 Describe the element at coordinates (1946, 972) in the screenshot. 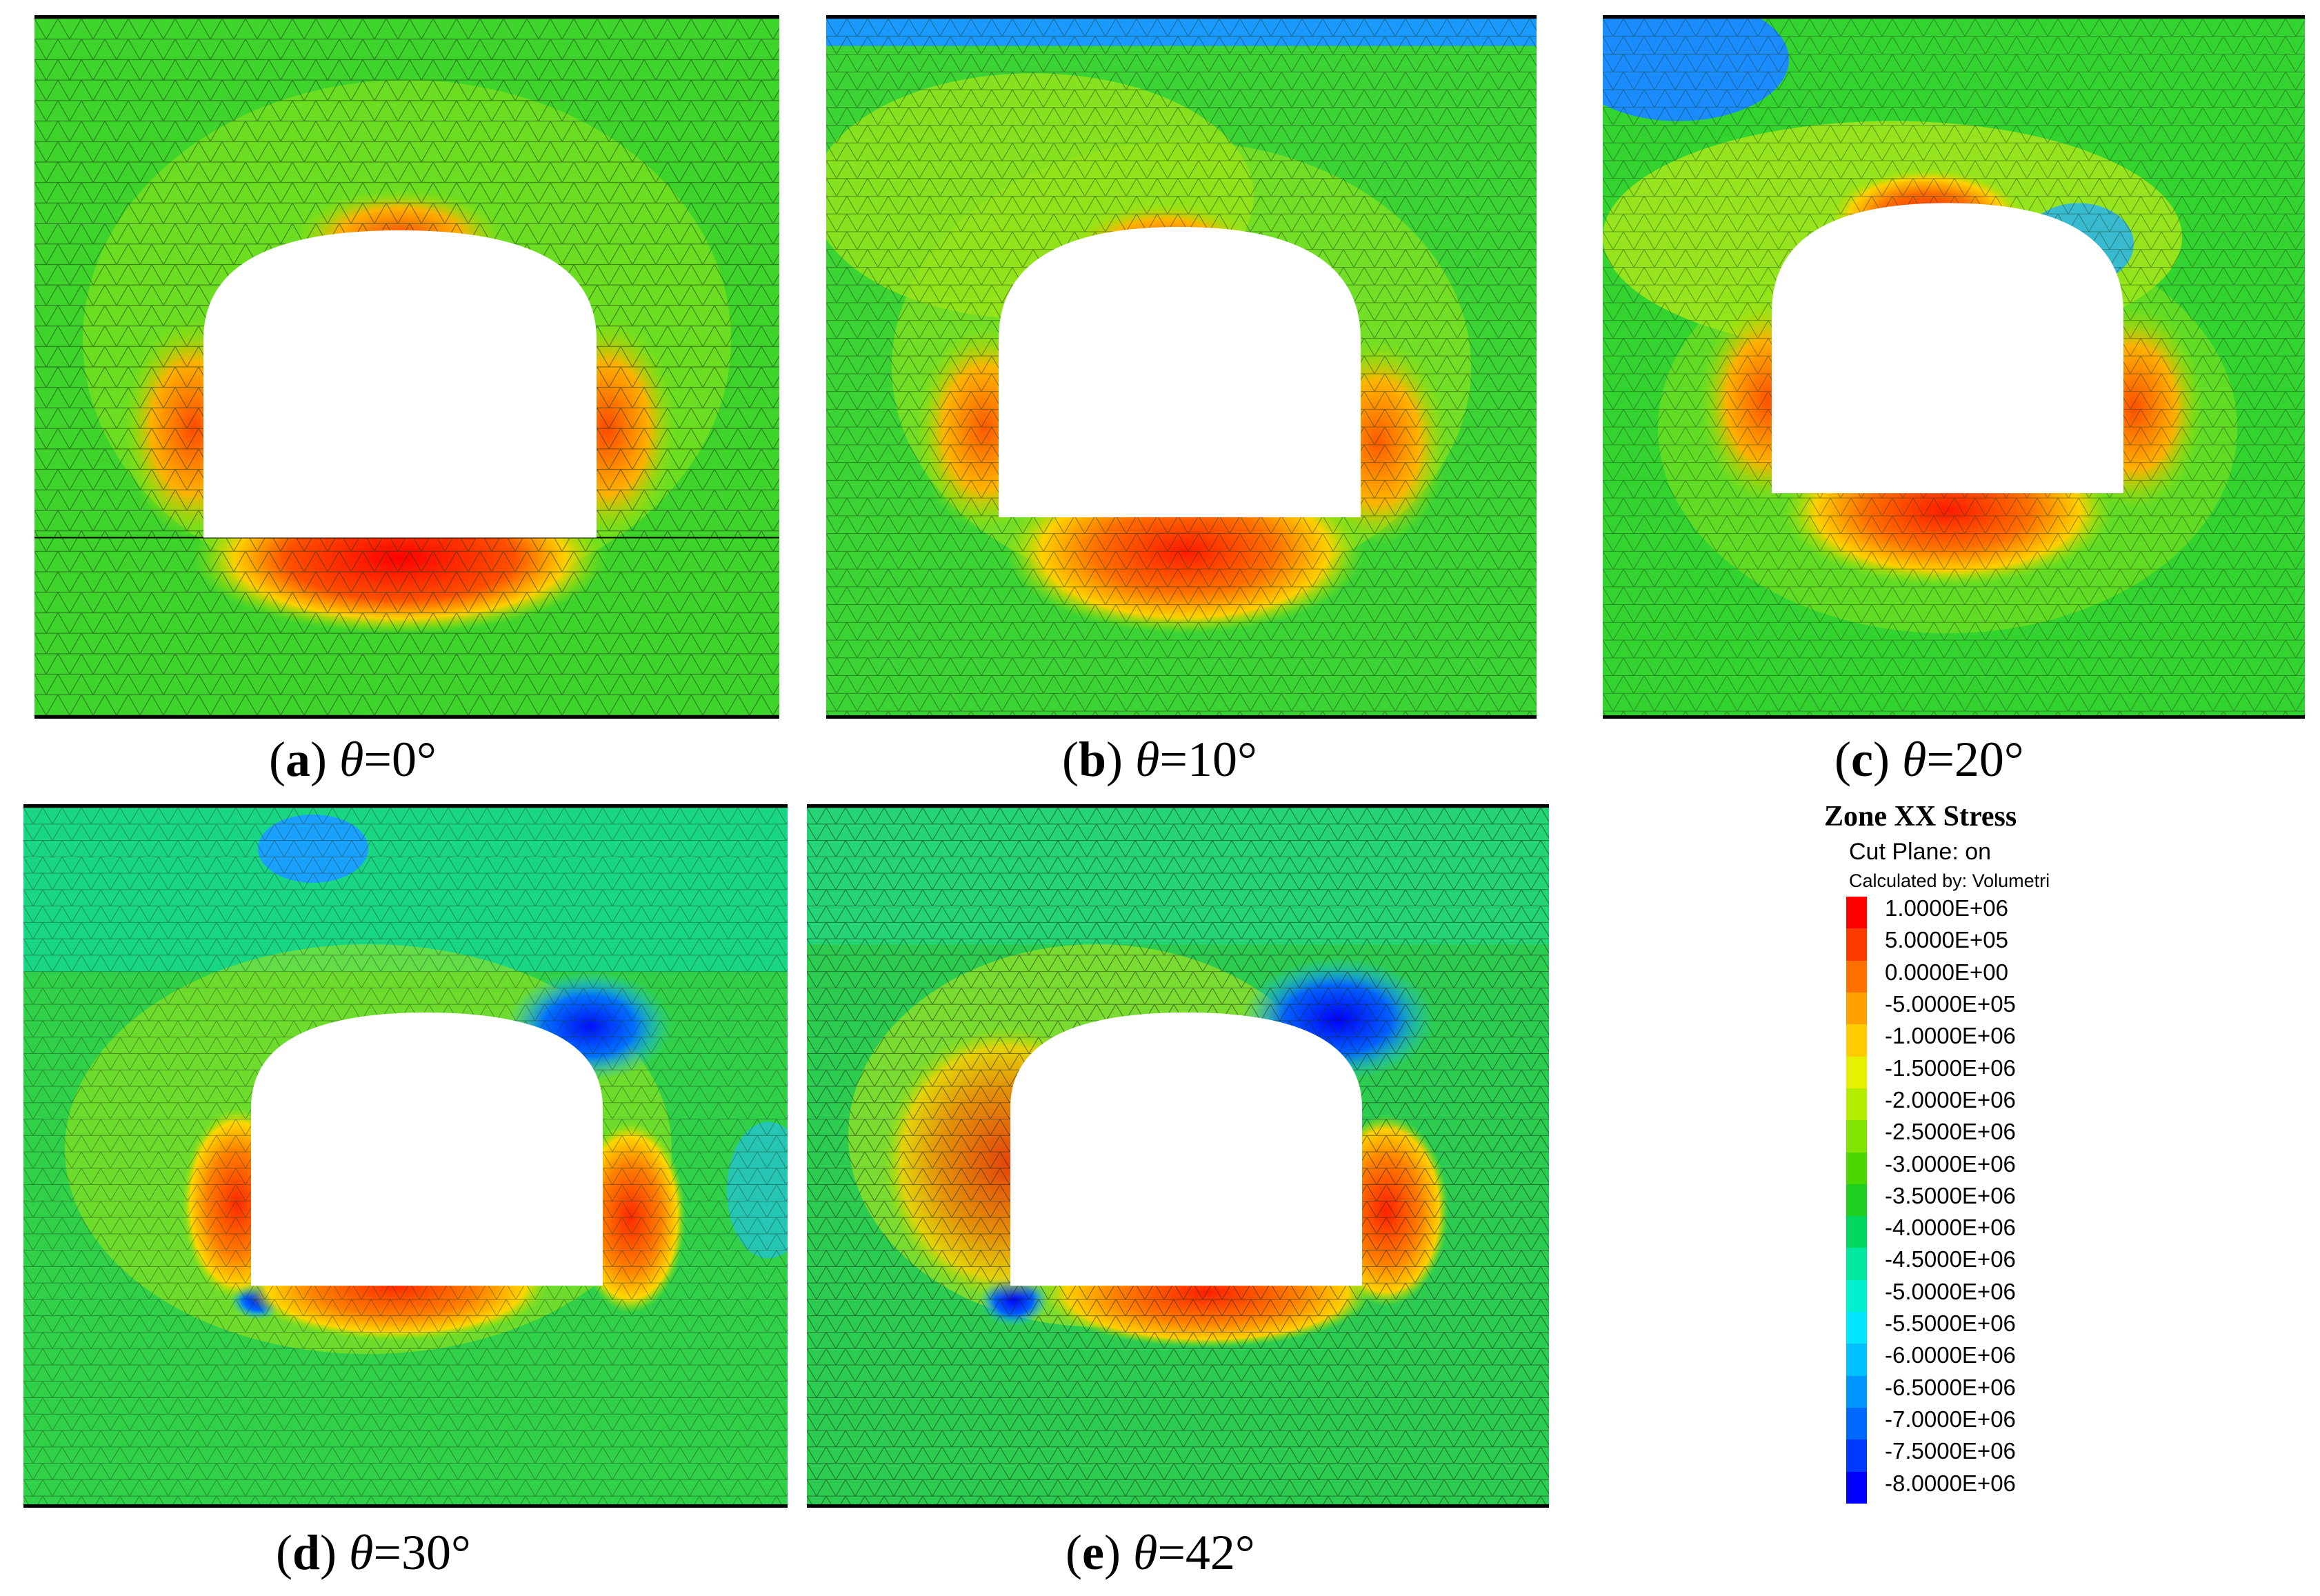

I see `legend-value: 0.0000E+00` at that location.